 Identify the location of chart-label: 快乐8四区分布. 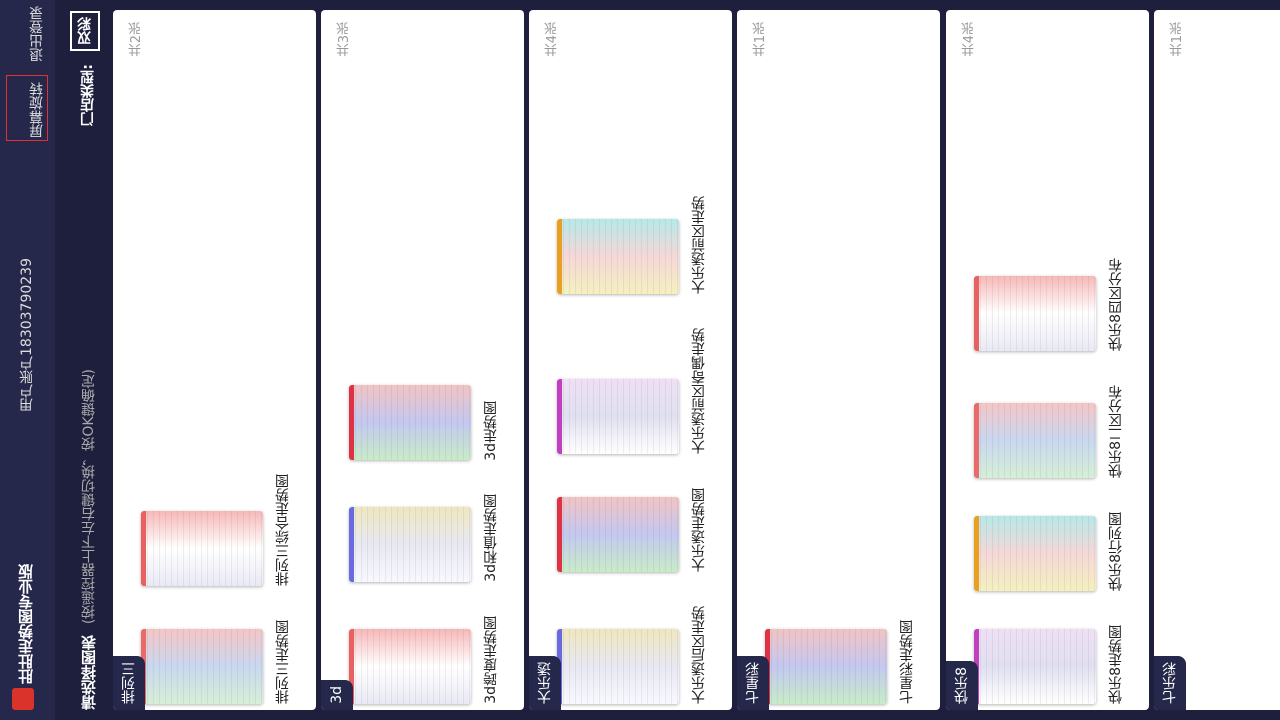
(1116, 305).